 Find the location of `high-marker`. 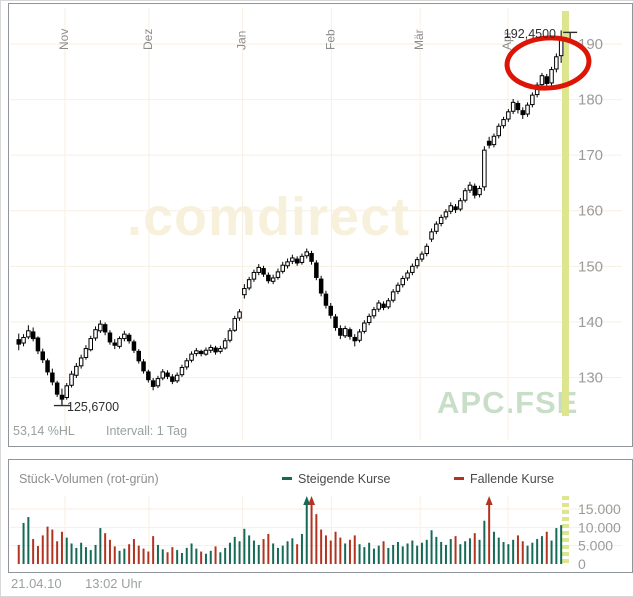

high-marker is located at coordinates (570, 35).